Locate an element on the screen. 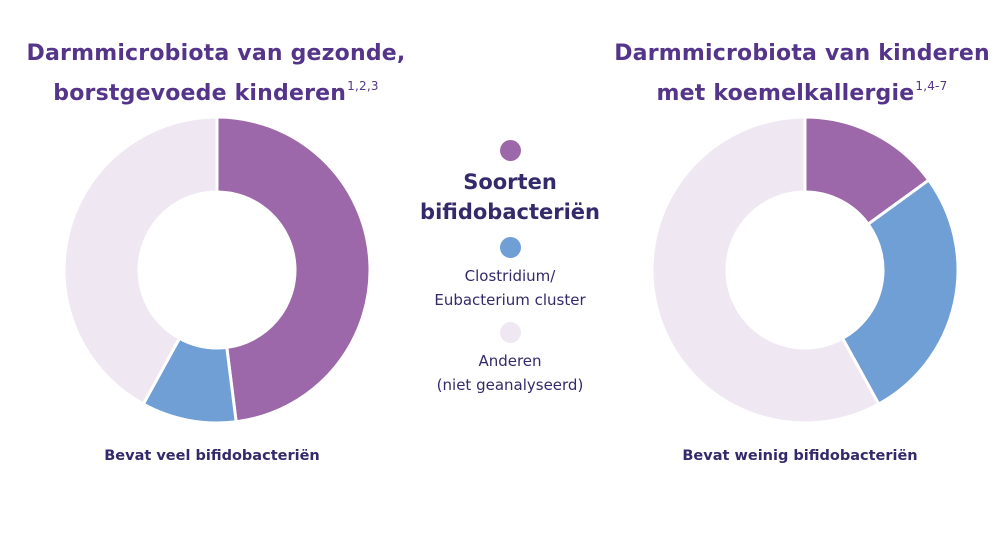 Image resolution: width=1007 pixels, height=541 pixels. legend-label-others-line1: Anderen is located at coordinates (510, 361).